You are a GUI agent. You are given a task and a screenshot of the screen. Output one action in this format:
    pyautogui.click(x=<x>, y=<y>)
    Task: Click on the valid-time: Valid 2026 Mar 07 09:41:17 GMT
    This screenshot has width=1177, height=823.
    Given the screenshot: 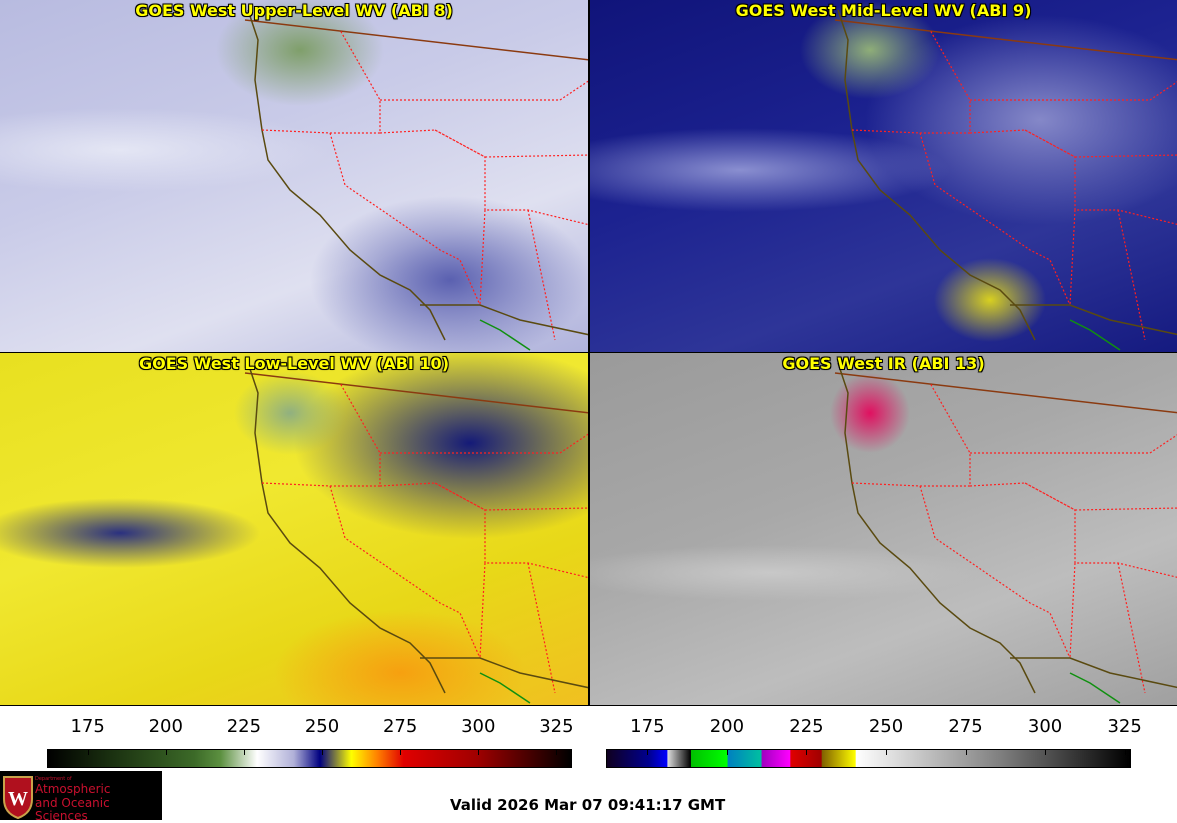 What is the action you would take?
    pyautogui.click(x=588, y=805)
    